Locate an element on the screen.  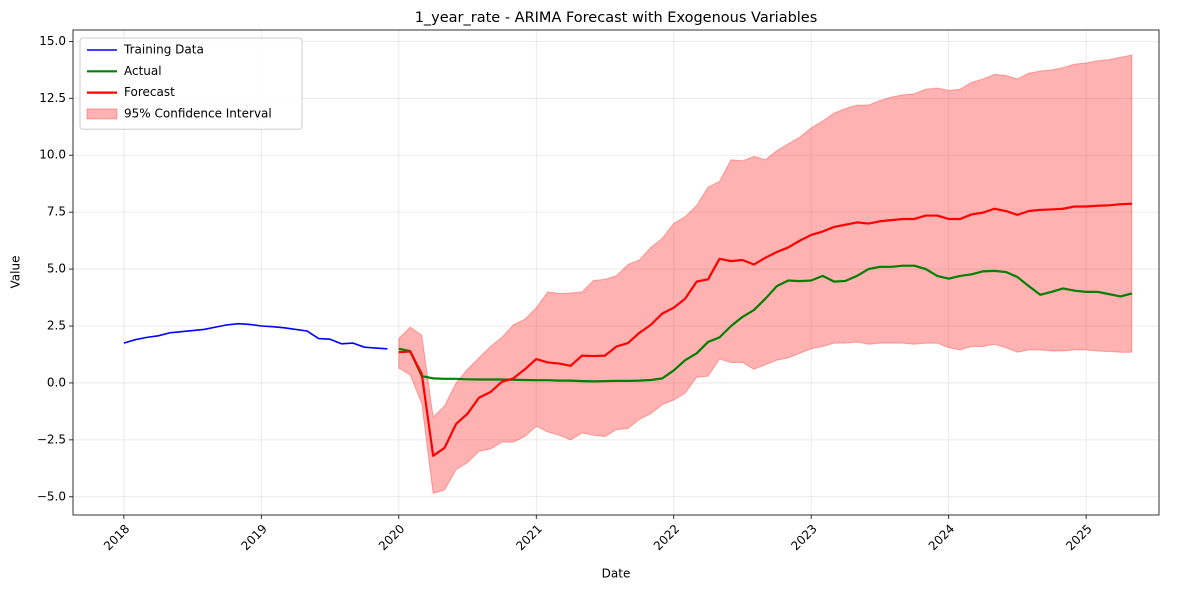
y-tick-label: 12.5 is located at coordinates (52, 98).